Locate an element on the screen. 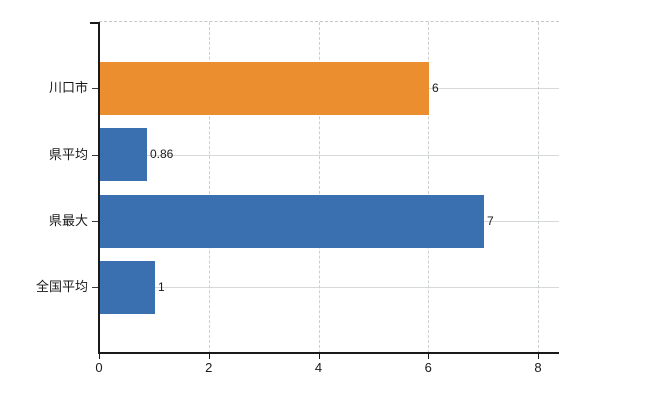  x-tick-label: 6 is located at coordinates (428, 367).